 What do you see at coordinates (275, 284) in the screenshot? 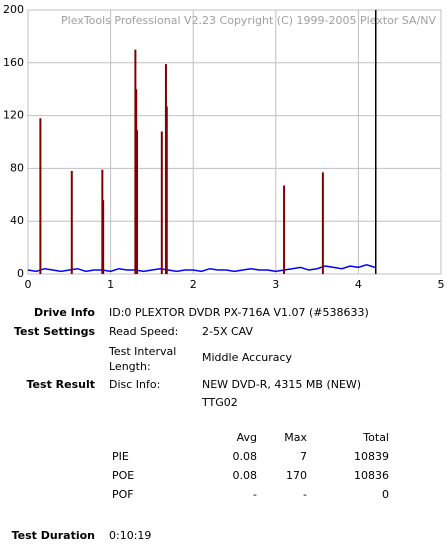
I see `x-tick-label: 3` at bounding box center [275, 284].